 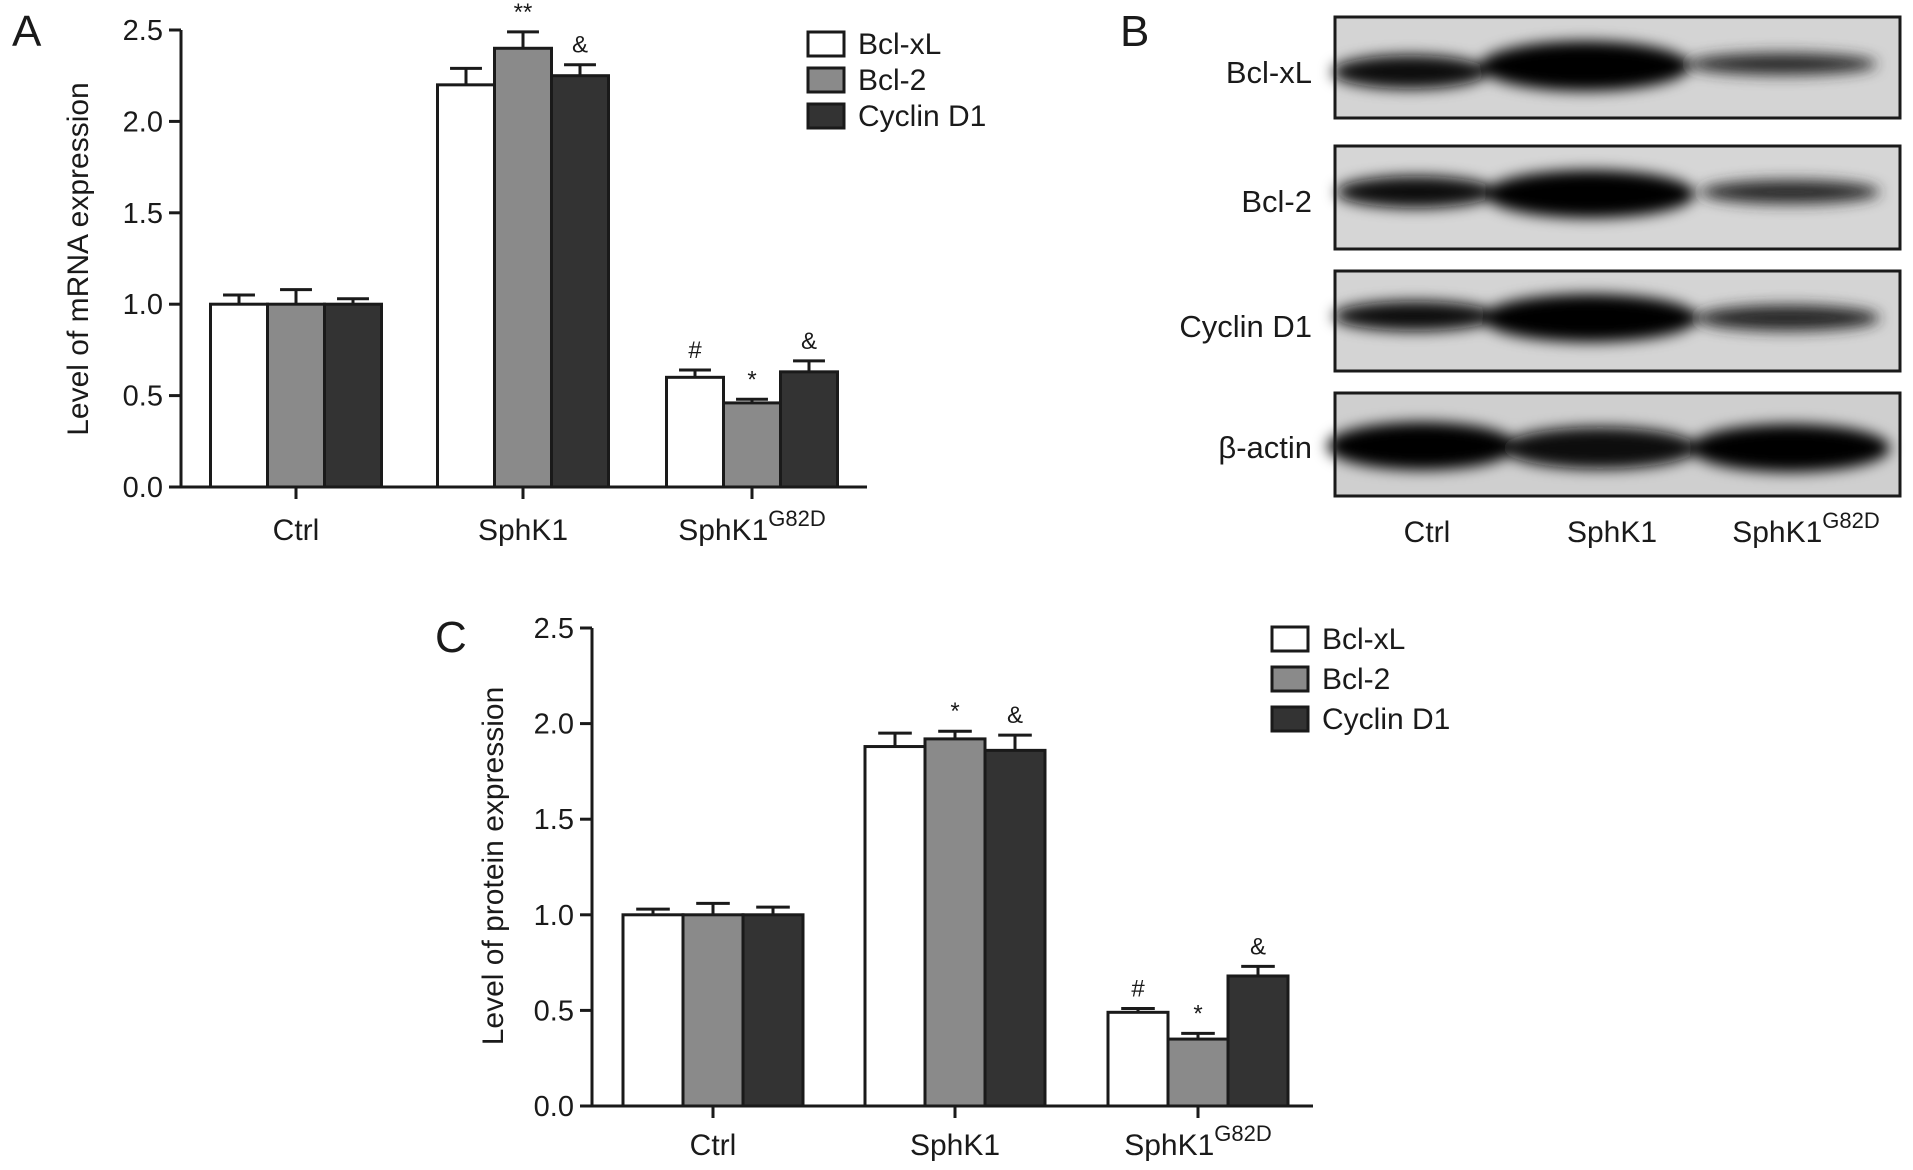 What do you see at coordinates (1806, 528) in the screenshot?
I see `blot-lane-label: SphK1G82D` at bounding box center [1806, 528].